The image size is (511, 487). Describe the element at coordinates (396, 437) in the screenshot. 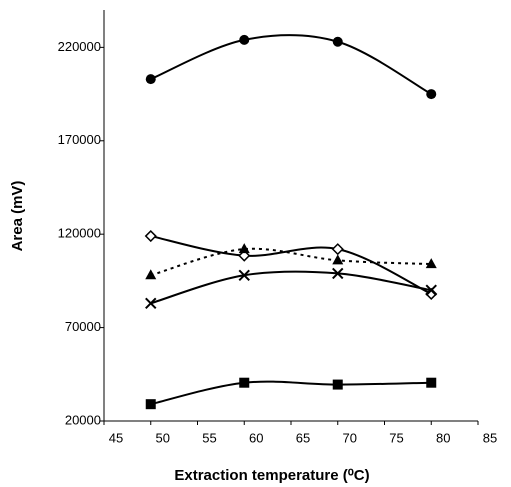

I see `x-tick-label: 75` at that location.